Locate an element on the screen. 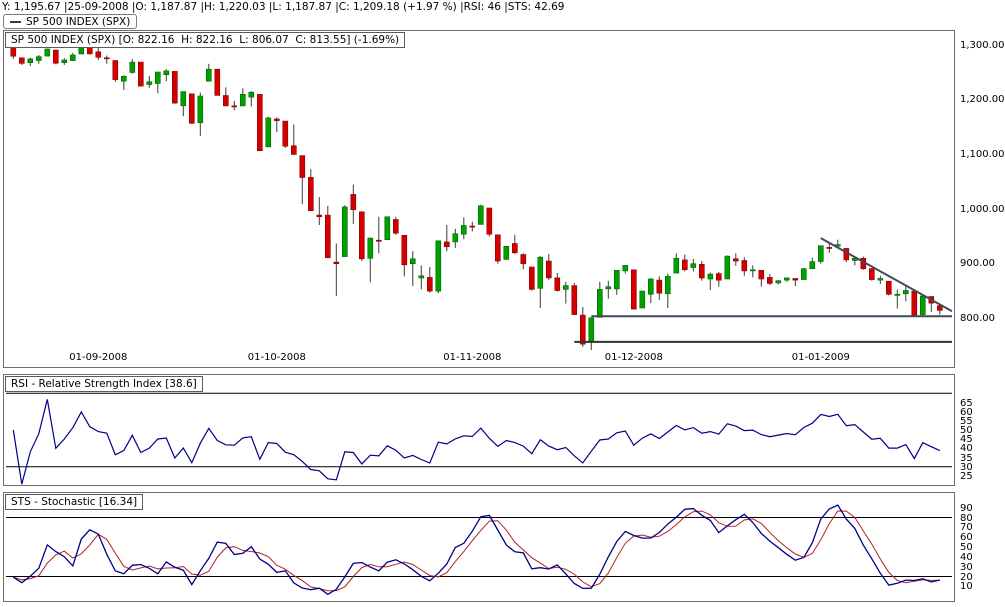  rsi-axis-tick: 35 is located at coordinates (966, 458).